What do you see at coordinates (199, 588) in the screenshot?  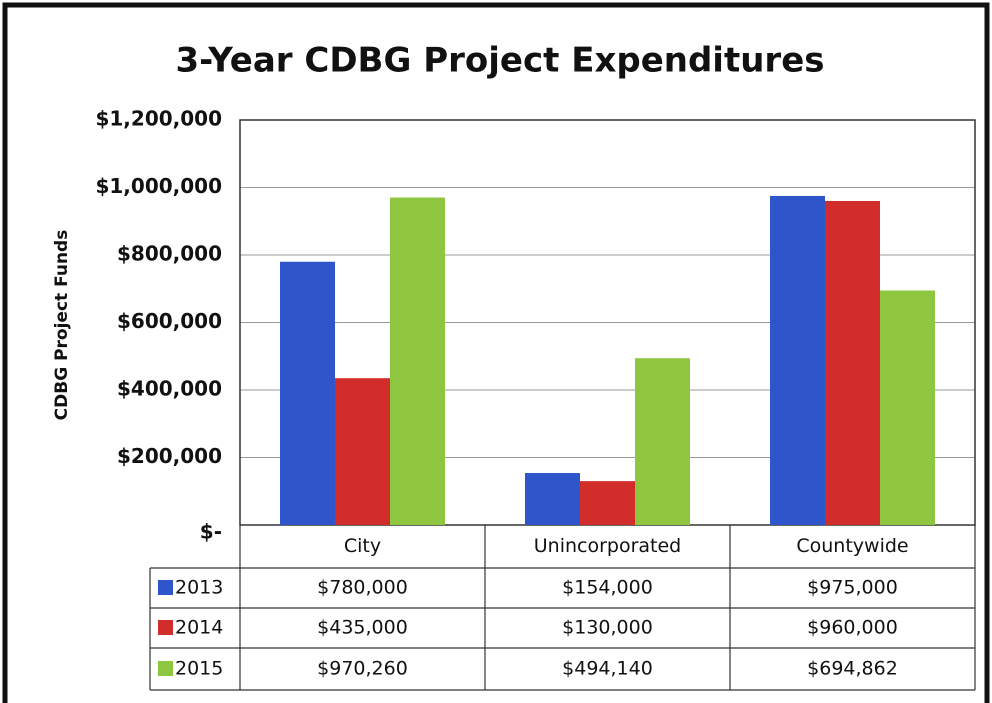 I see `legend-label: 2013` at bounding box center [199, 588].